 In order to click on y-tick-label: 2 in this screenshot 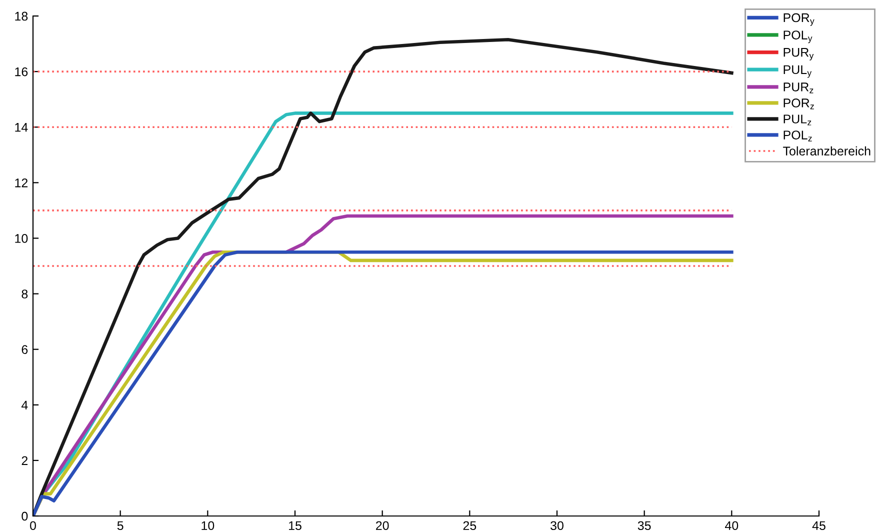, I will do `click(25, 460)`.